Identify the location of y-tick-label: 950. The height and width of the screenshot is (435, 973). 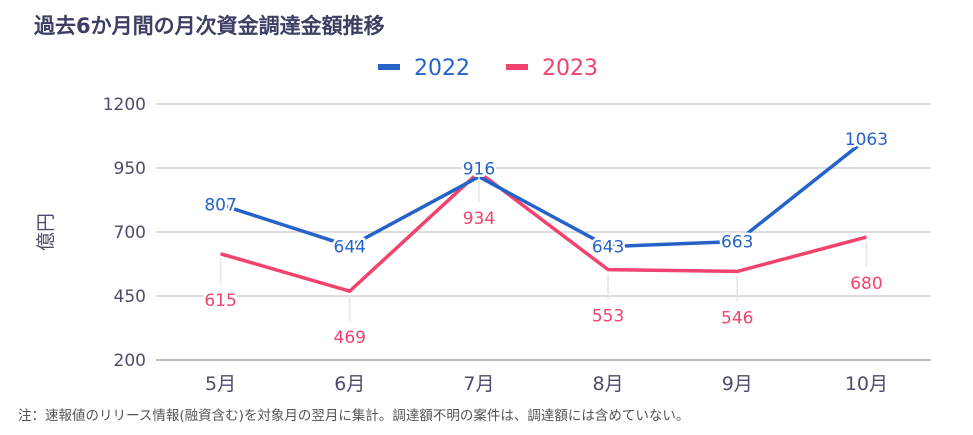
(130, 169).